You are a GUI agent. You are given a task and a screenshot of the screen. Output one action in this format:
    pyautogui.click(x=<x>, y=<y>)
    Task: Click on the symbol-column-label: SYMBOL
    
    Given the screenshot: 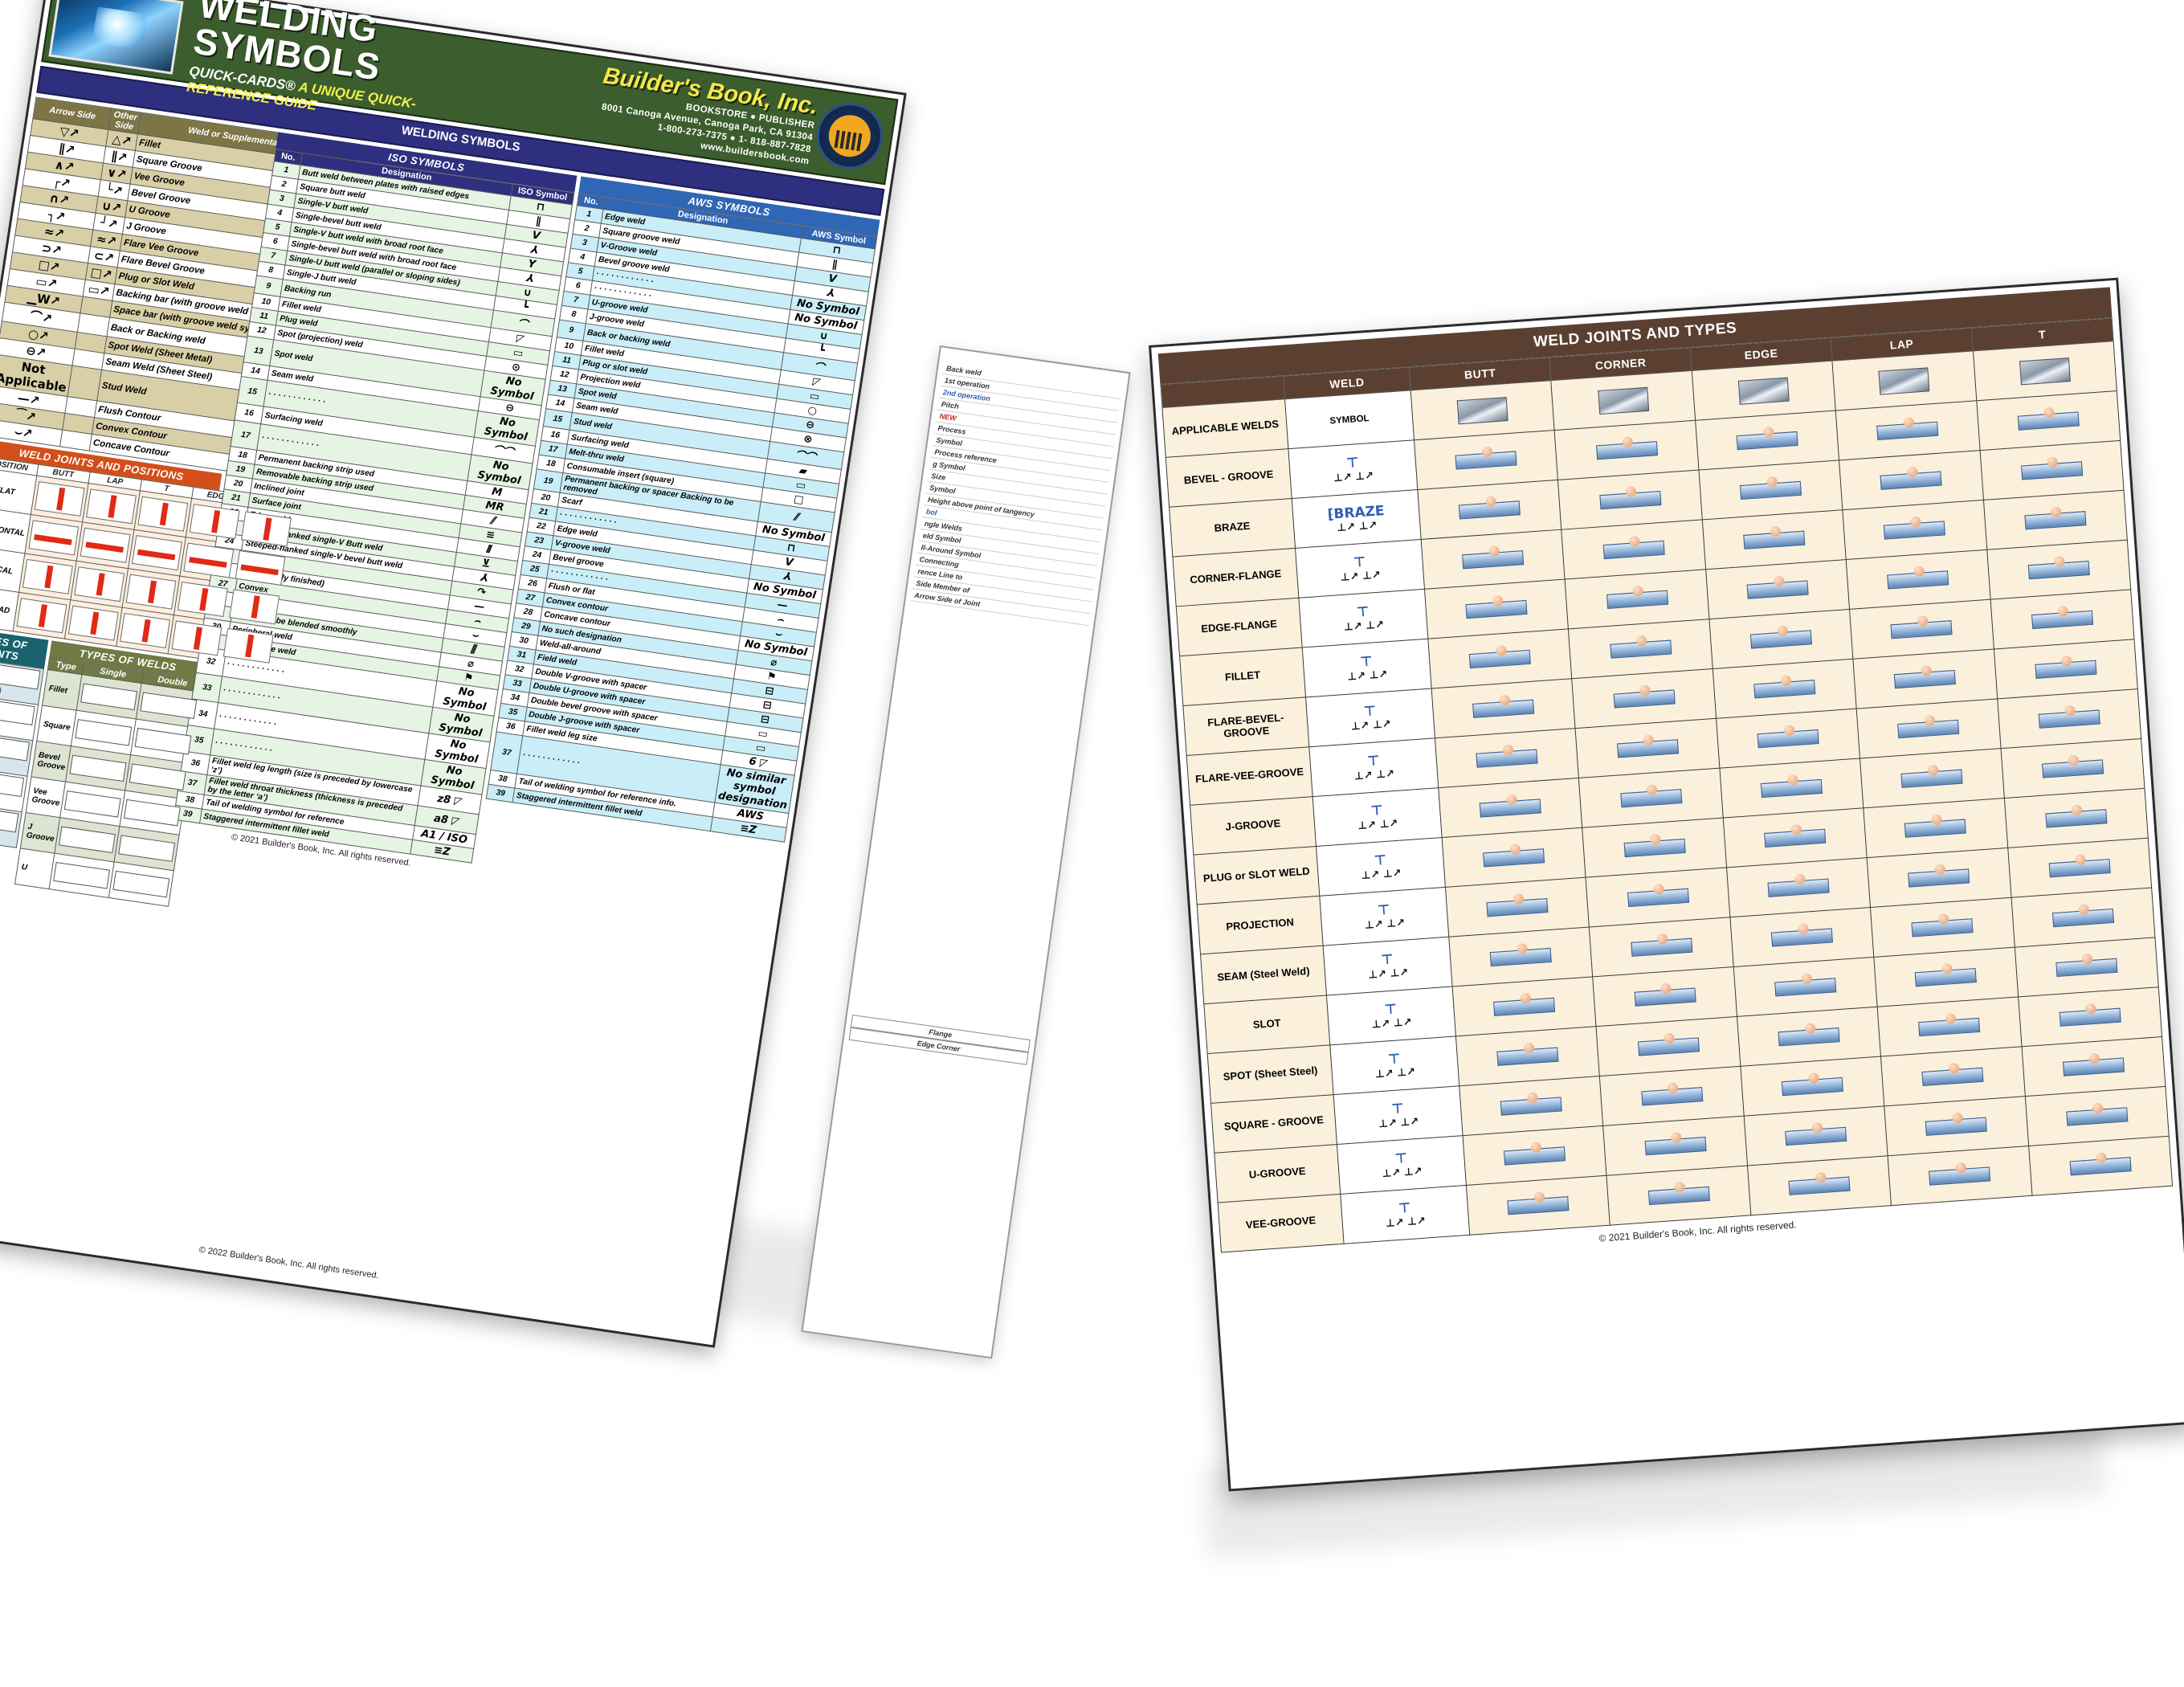 What is the action you would take?
    pyautogui.click(x=1349, y=420)
    